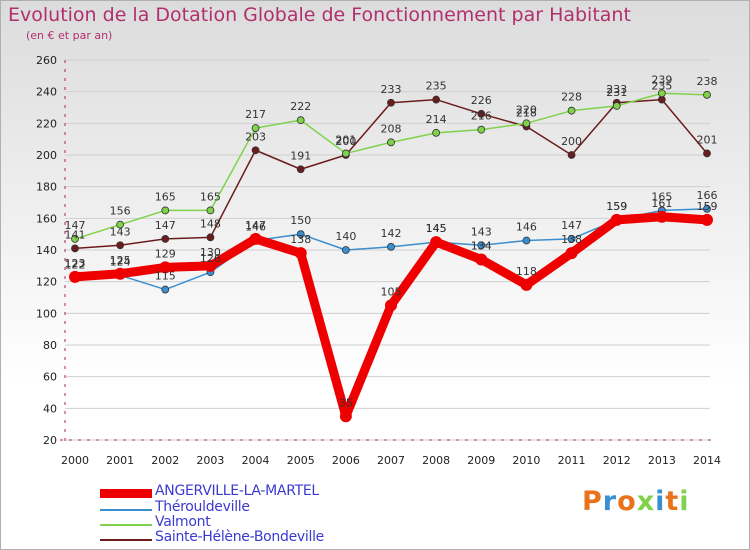 The image size is (750, 550). What do you see at coordinates (165, 276) in the screenshot?
I see `data-label: 115` at bounding box center [165, 276].